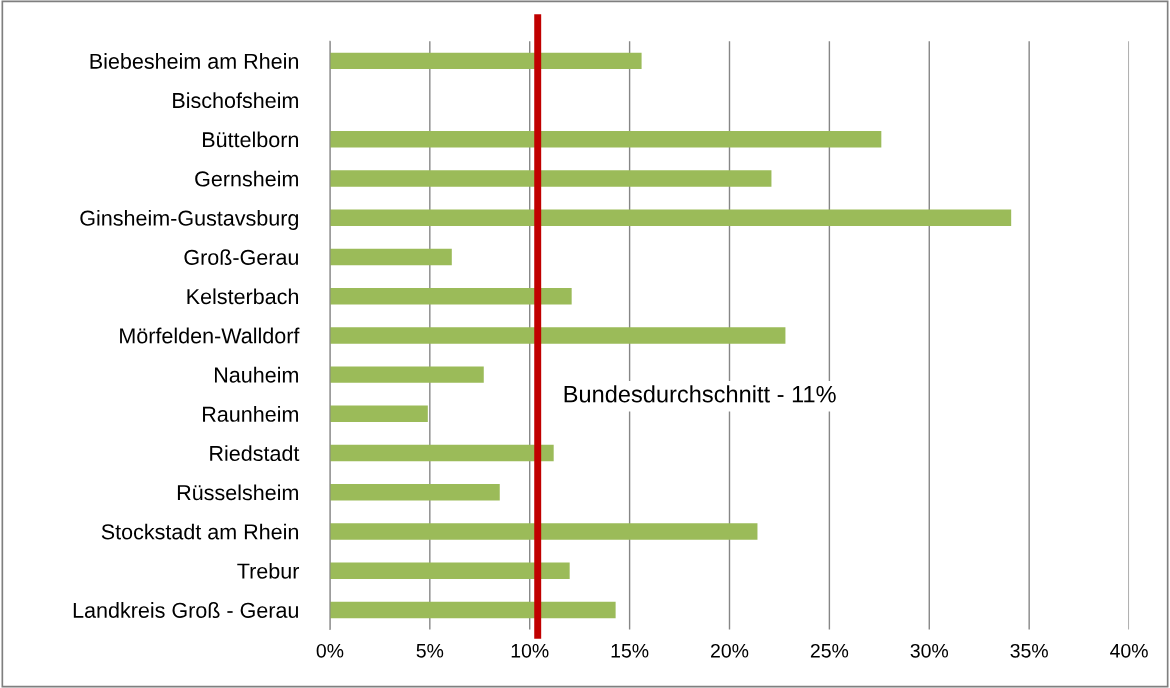 The width and height of the screenshot is (1170, 688). What do you see at coordinates (242, 296) in the screenshot?
I see `y-tick-label: Kelsterbach` at bounding box center [242, 296].